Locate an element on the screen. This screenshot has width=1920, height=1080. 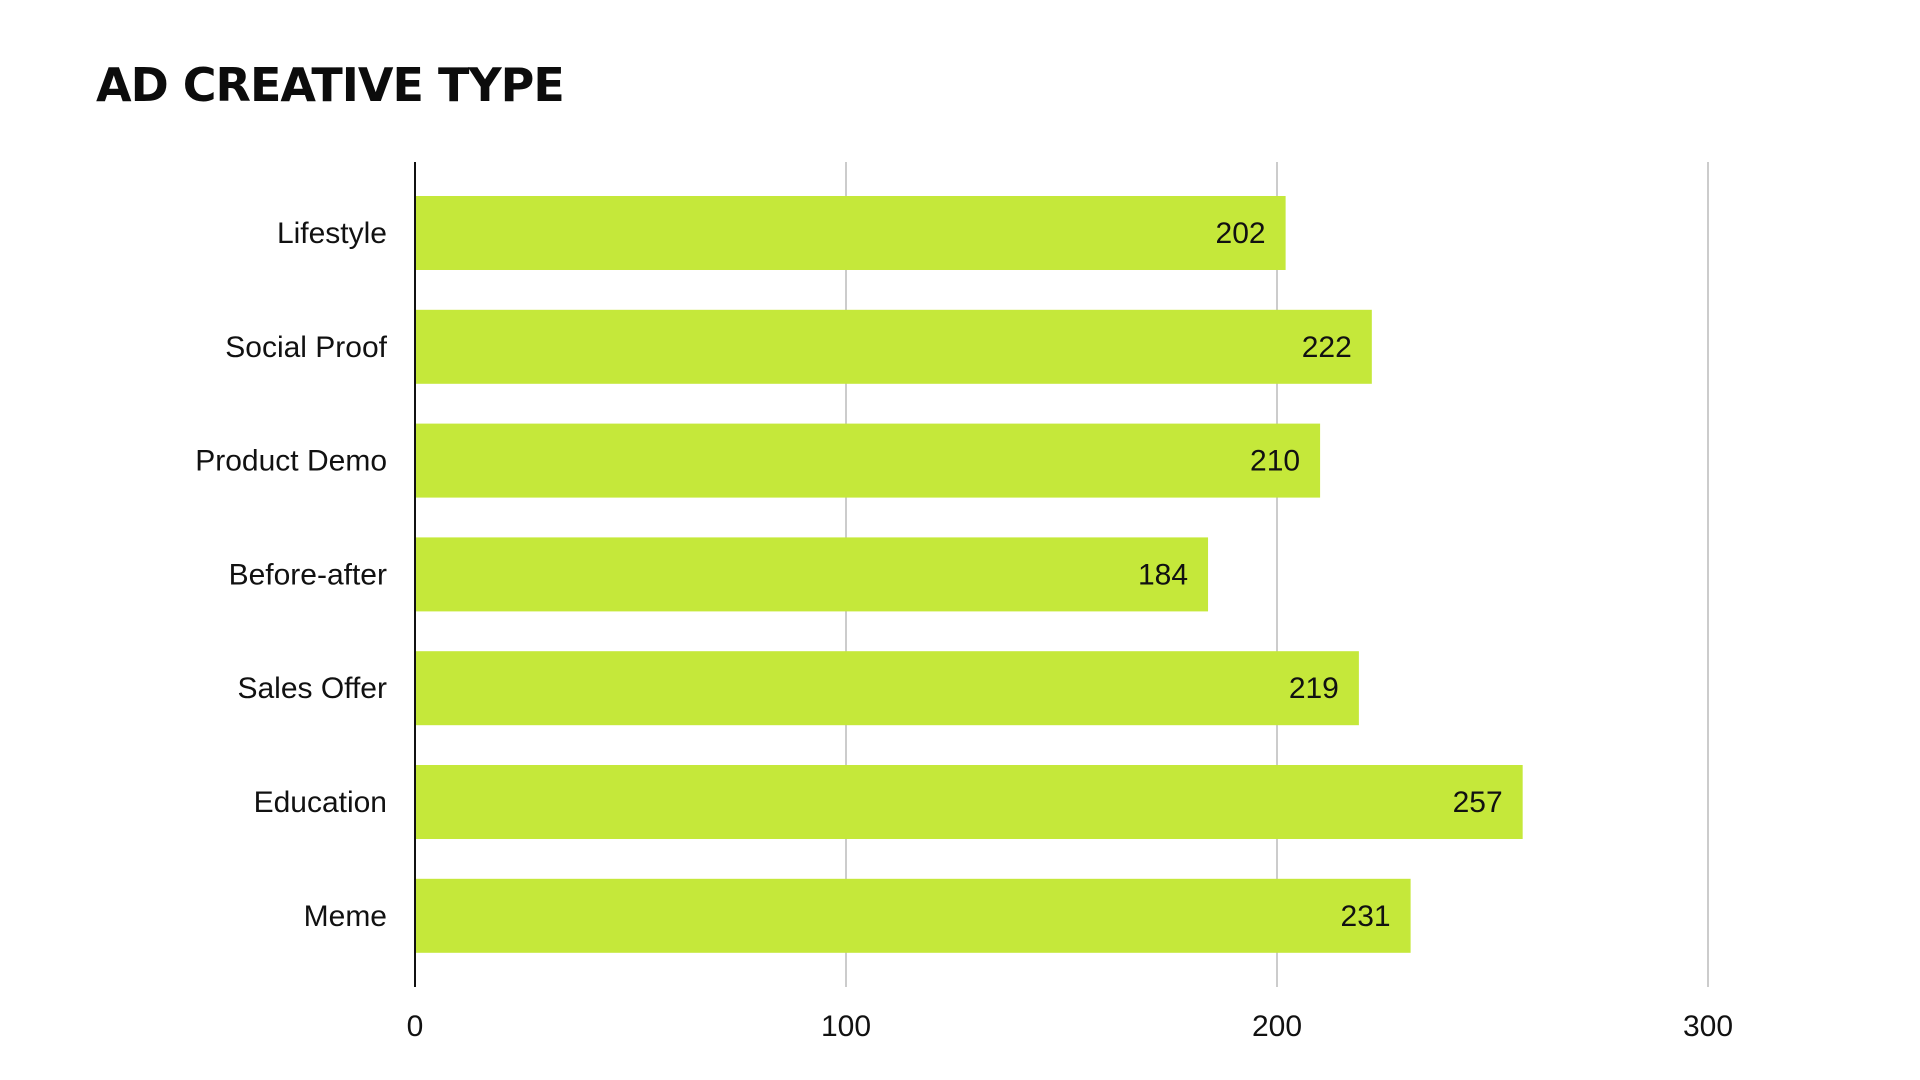
bar-social-proof is located at coordinates (893, 346).